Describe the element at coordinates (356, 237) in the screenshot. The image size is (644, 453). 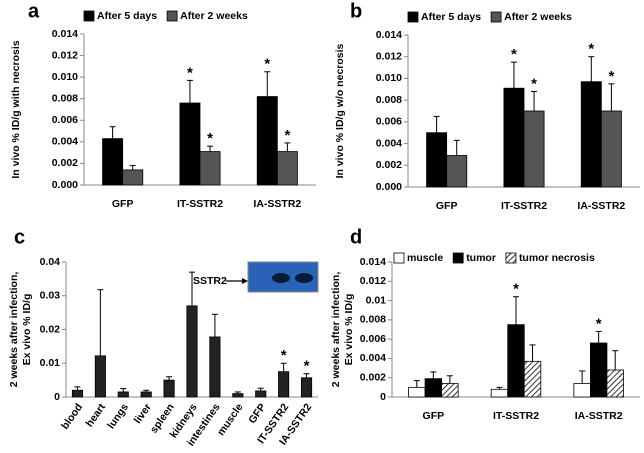
I see `panel-label: d` at that location.